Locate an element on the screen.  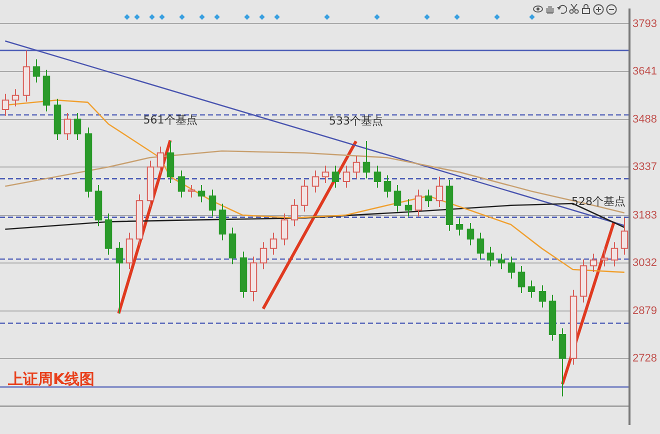
y-tick-label: 3641 is located at coordinates (645, 72).